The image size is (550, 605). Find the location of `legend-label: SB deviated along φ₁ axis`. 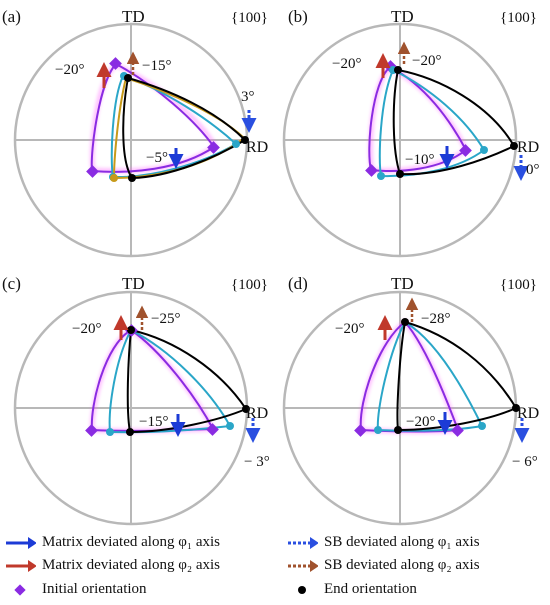

legend-label: SB deviated along φ₁ axis is located at coordinates (402, 542).